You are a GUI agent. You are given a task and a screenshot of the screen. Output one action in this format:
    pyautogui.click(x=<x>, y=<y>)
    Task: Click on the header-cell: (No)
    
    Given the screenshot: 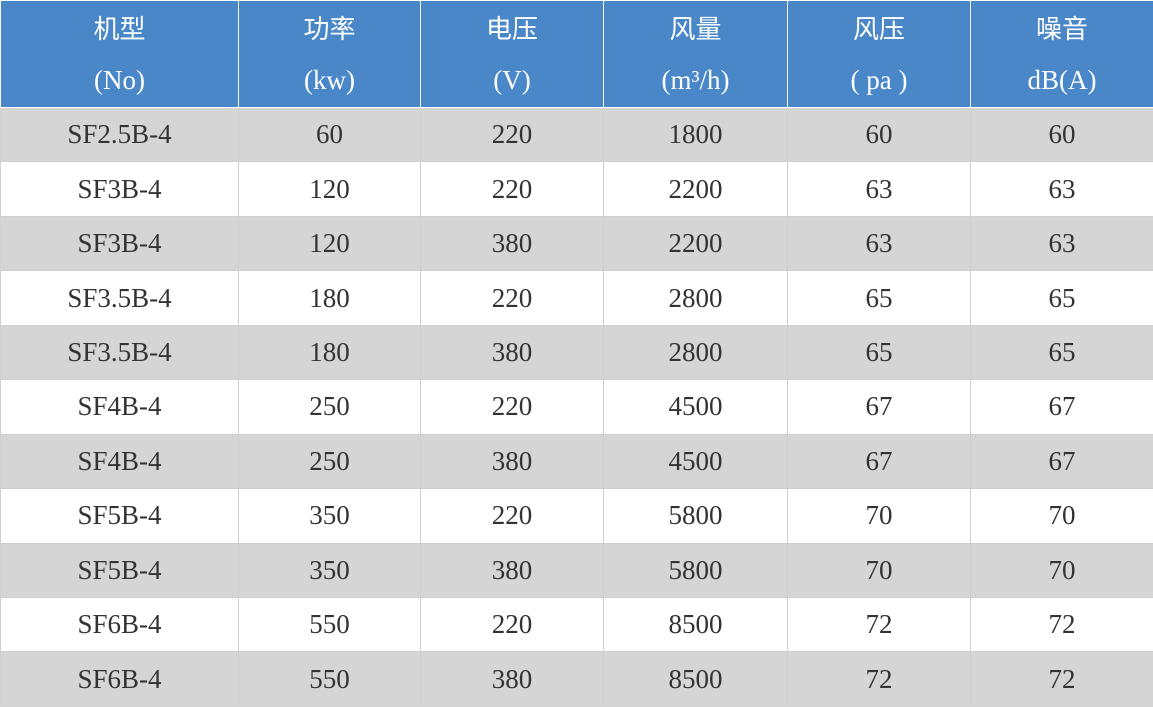 What is the action you would take?
    pyautogui.click(x=119, y=81)
    